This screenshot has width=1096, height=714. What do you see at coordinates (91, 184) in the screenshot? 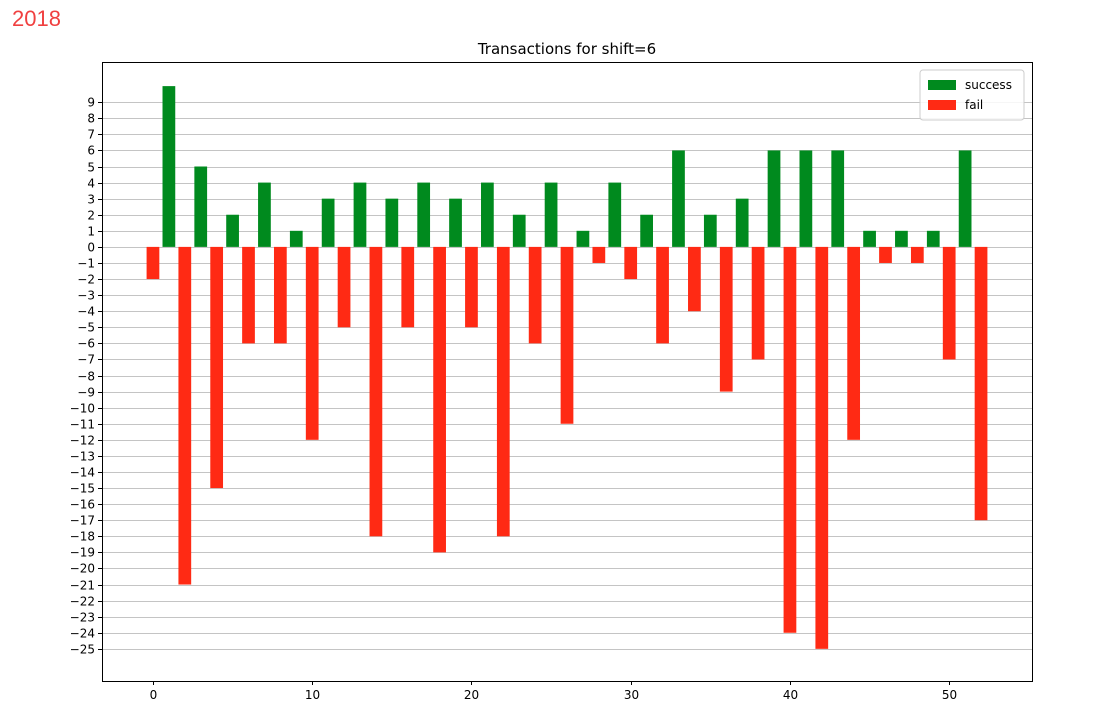
I see `y-tick-label: 4` at bounding box center [91, 184].